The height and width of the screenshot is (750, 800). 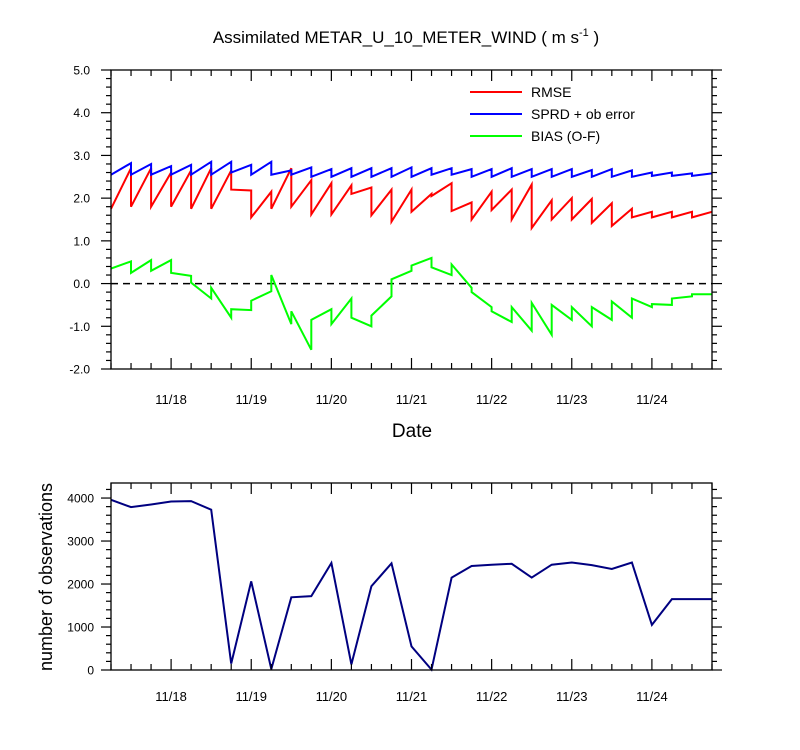 What do you see at coordinates (46, 577) in the screenshot?
I see `y-axis-label: number of observations` at bounding box center [46, 577].